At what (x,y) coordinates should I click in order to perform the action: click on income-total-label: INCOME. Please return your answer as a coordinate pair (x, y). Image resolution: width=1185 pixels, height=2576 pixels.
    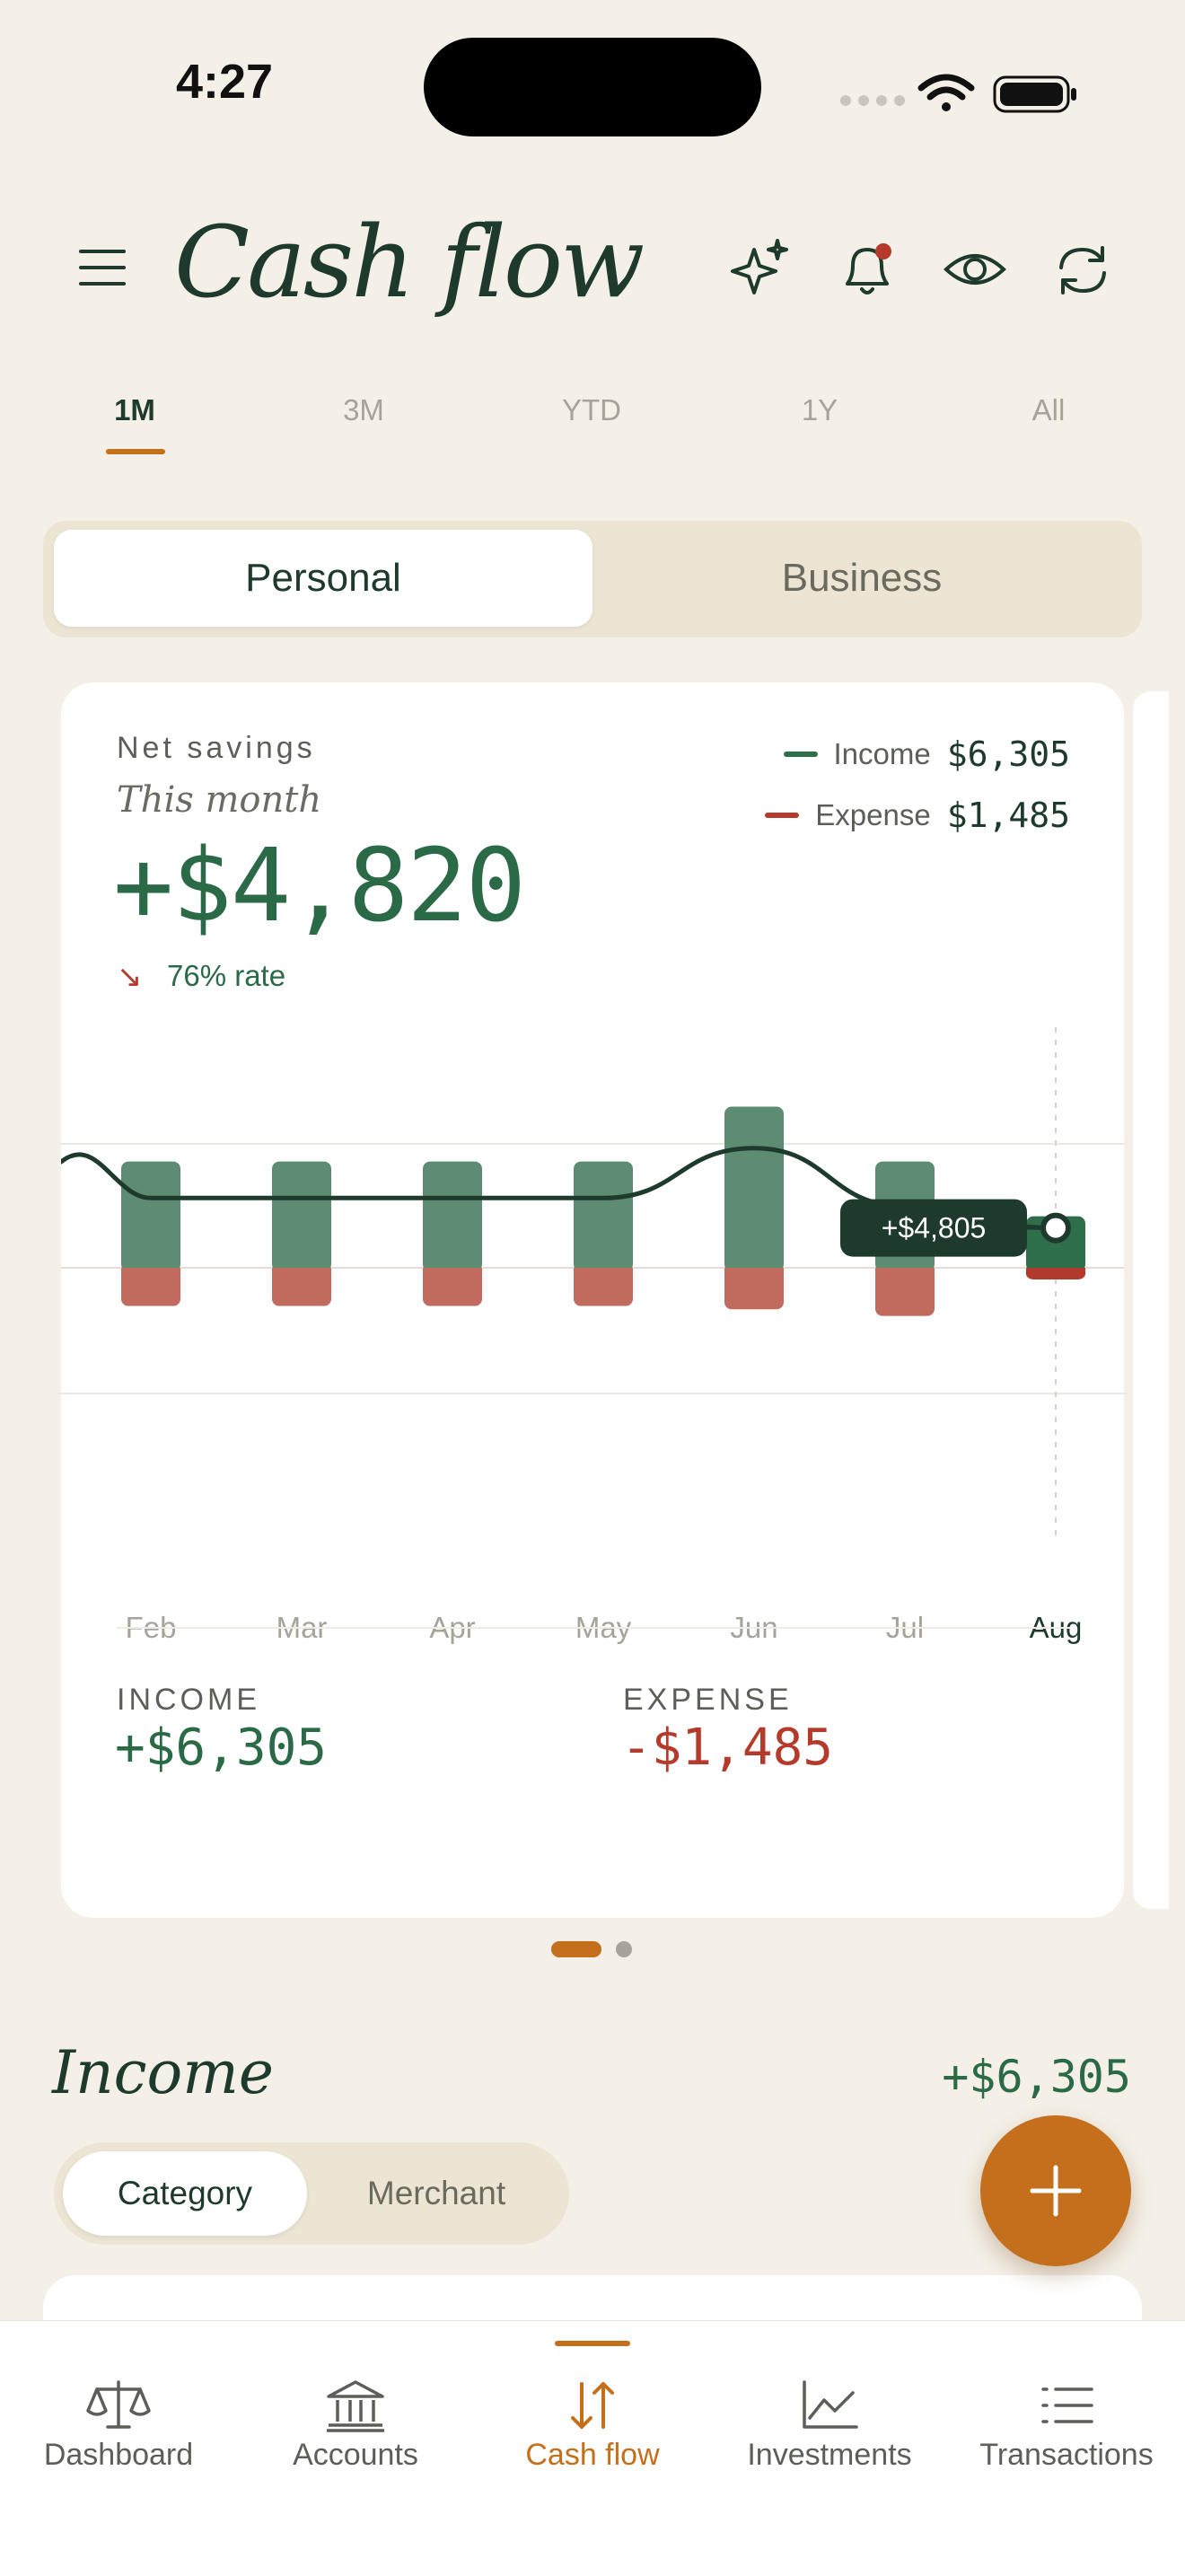
    Looking at the image, I should click on (188, 1700).